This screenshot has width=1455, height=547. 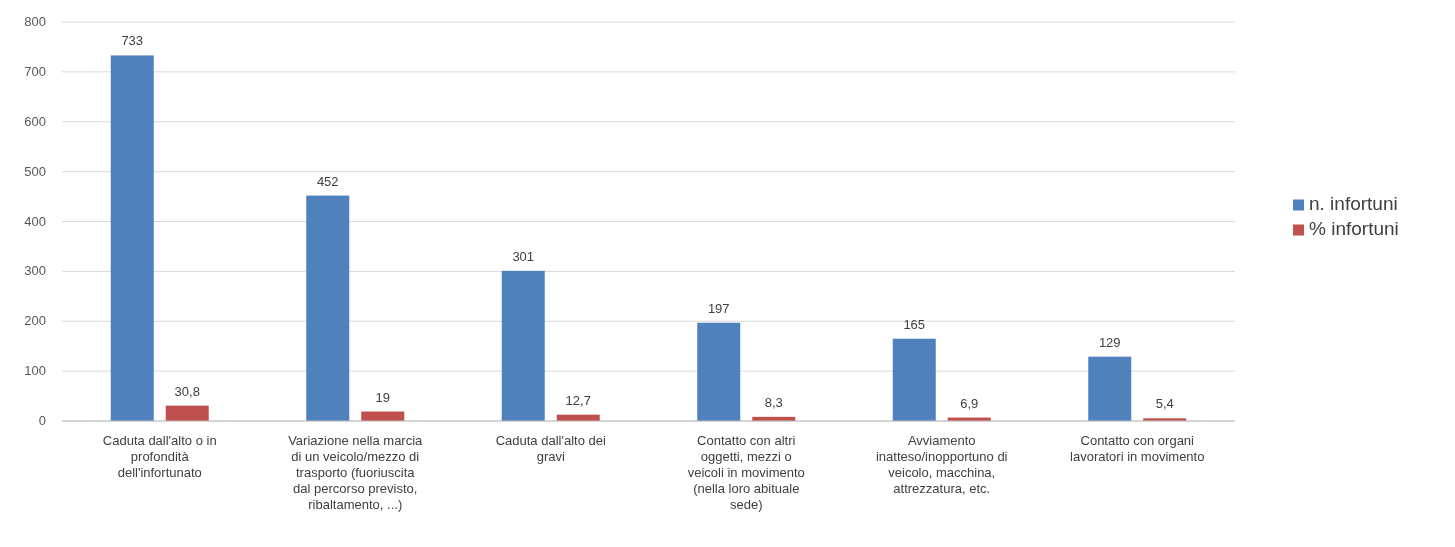 What do you see at coordinates (187, 391) in the screenshot?
I see `data-label: 30,8` at bounding box center [187, 391].